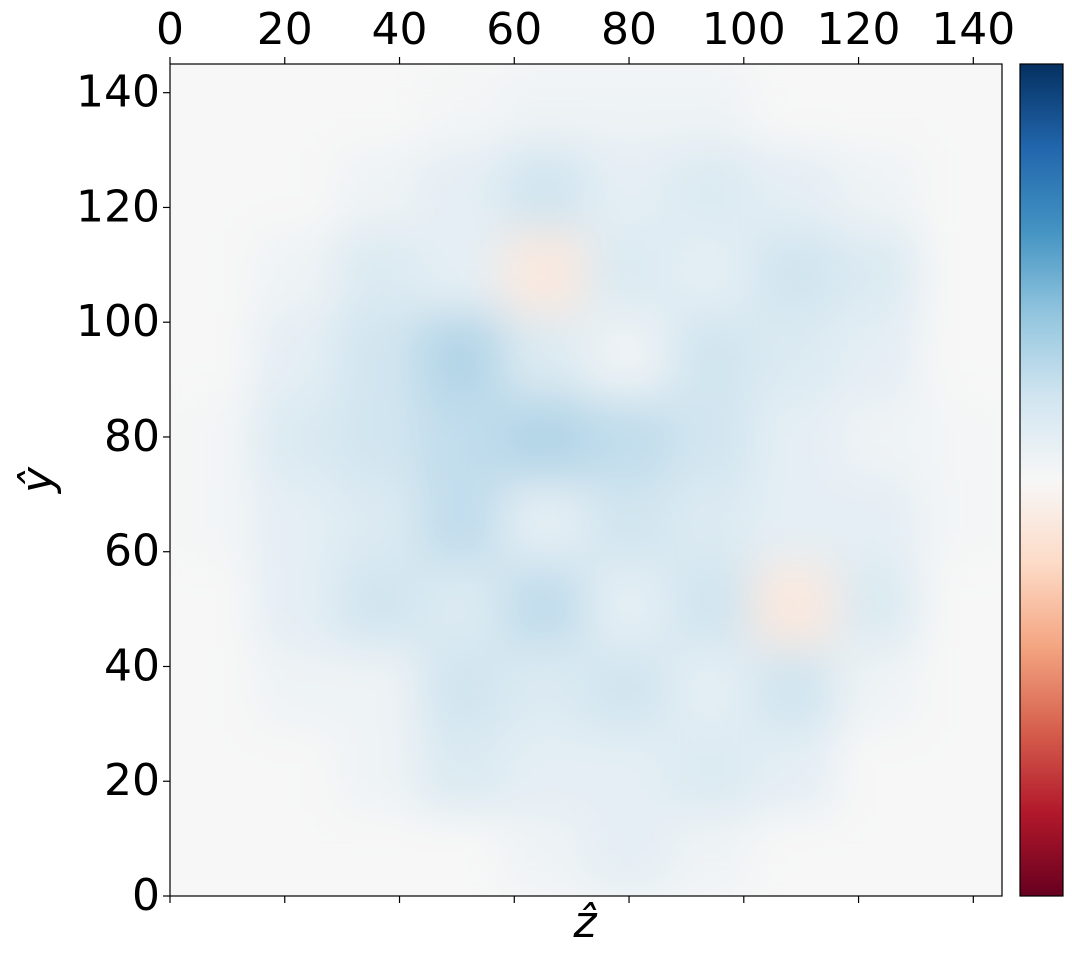 This screenshot has width=1072, height=961. I want to click on y-tick-label: 40, so click(132, 665).